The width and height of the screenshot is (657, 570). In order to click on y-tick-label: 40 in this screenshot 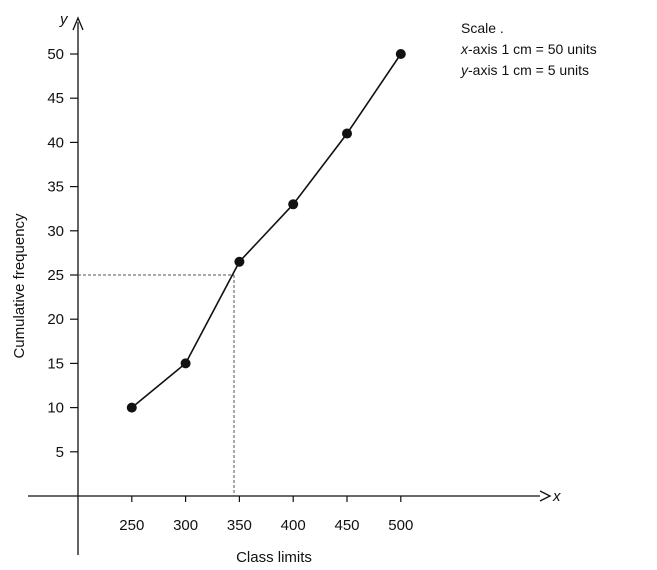, I will do `click(55, 142)`.